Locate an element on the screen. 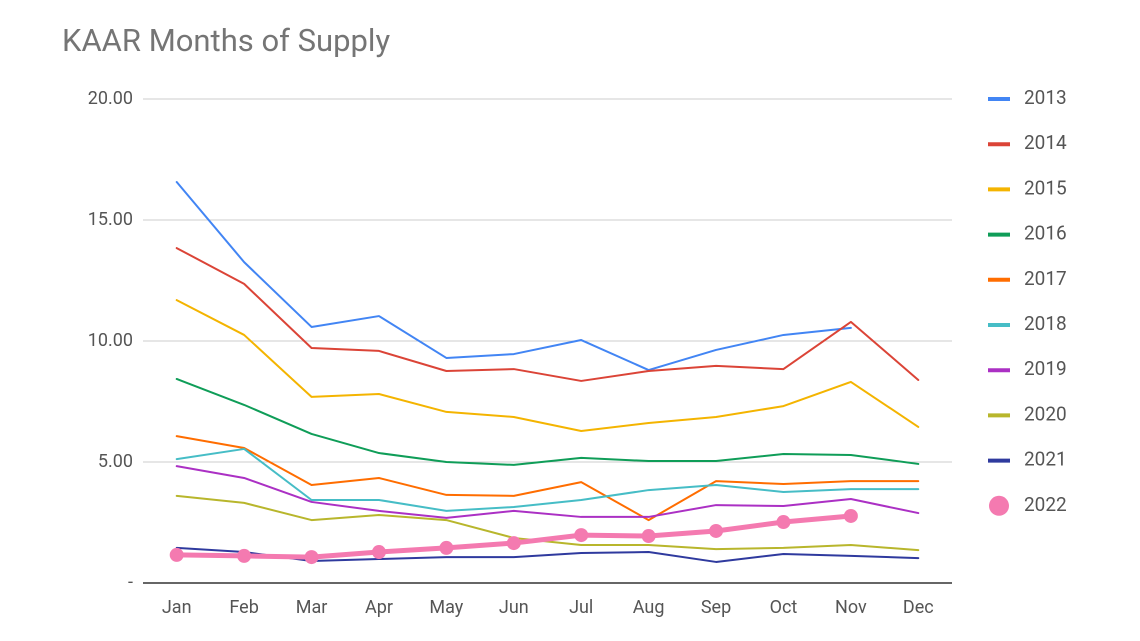 The width and height of the screenshot is (1140, 641). legend-label: 2017 is located at coordinates (1045, 278).